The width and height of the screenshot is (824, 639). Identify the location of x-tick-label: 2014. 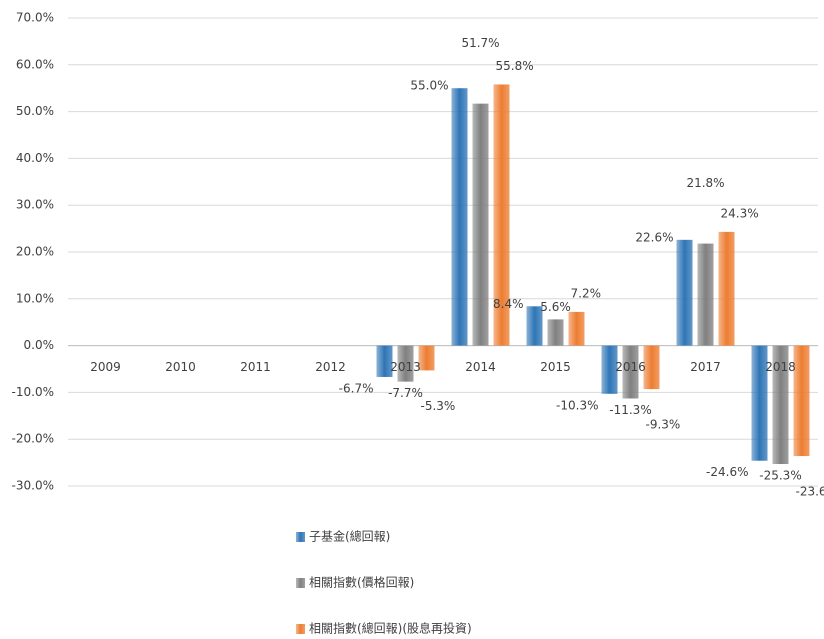
(480, 367).